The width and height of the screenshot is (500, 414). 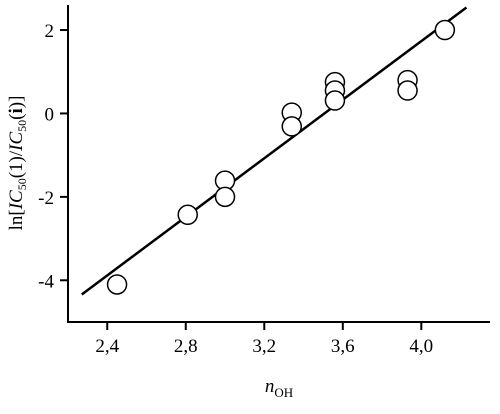 I want to click on label-part: (1)/, so click(x=16, y=164).